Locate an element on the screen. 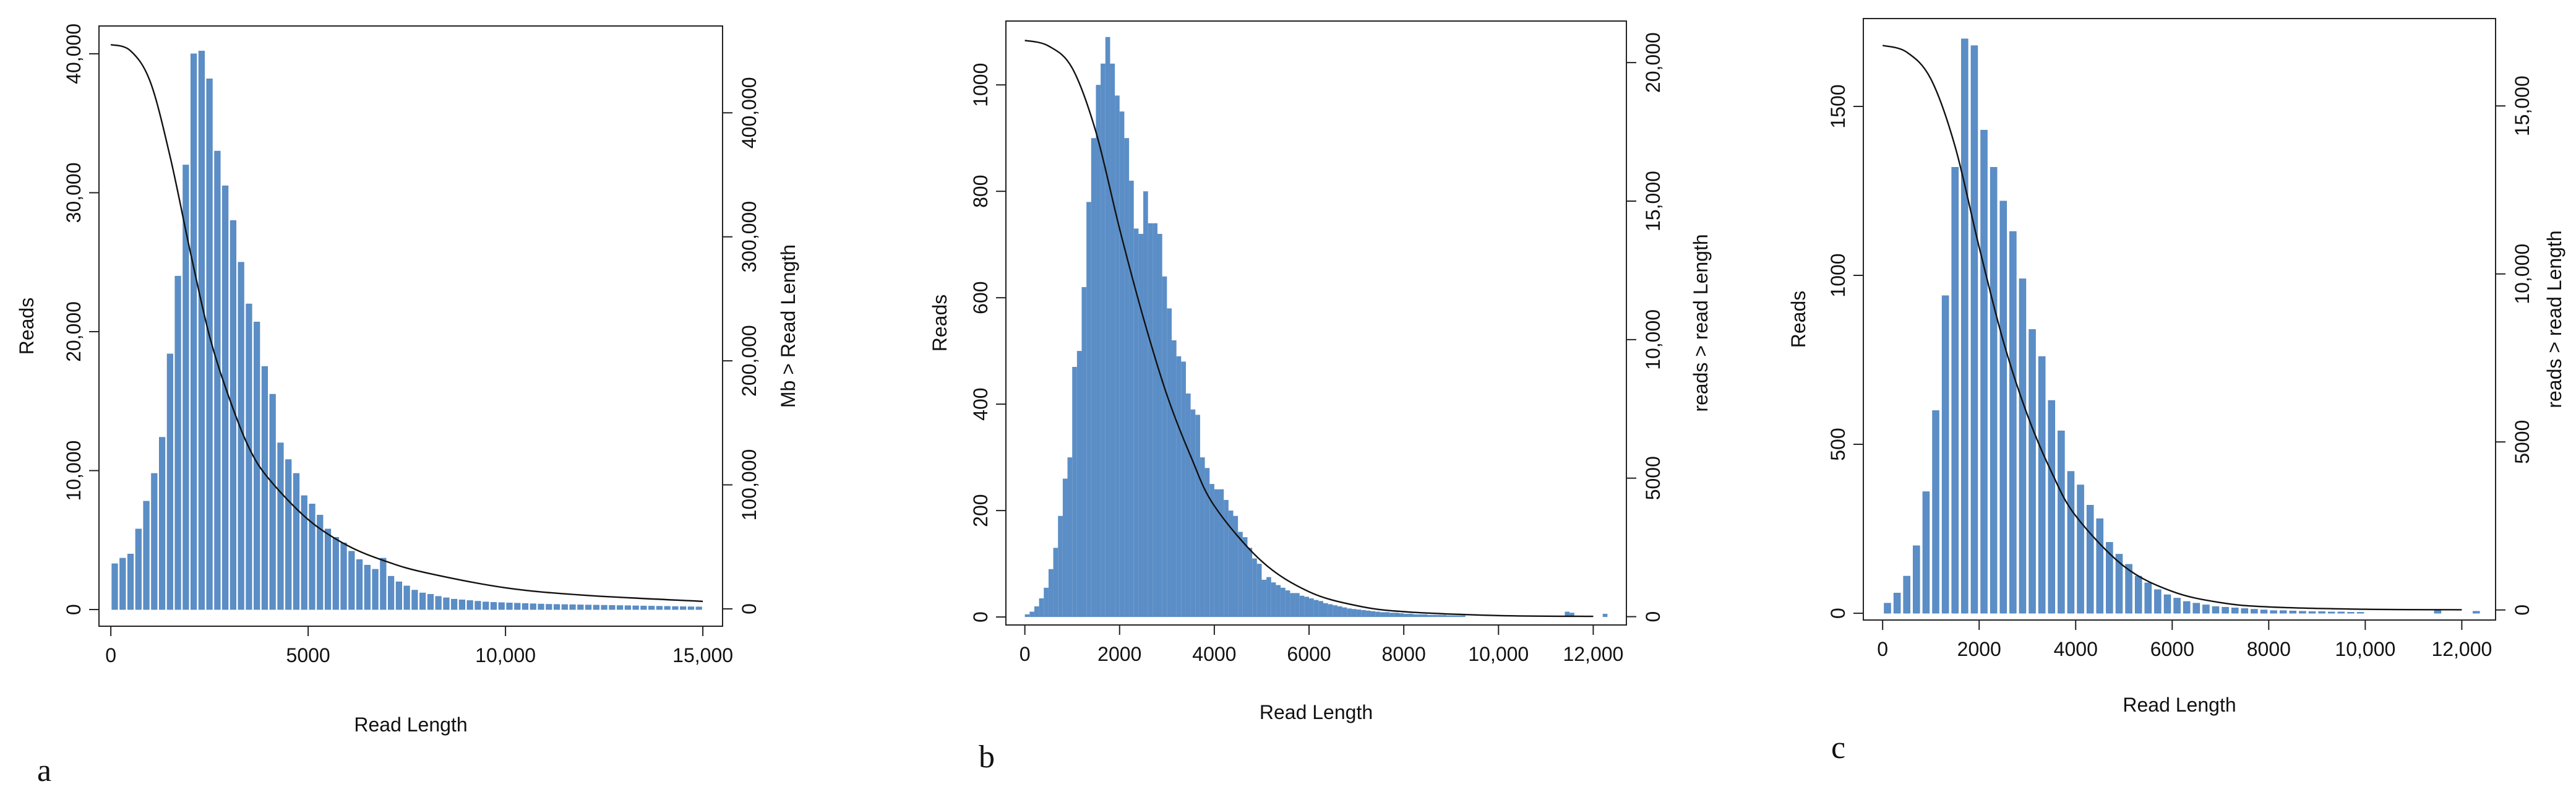 This screenshot has width=2576, height=797. y-tick-label: 1000 is located at coordinates (1838, 275).